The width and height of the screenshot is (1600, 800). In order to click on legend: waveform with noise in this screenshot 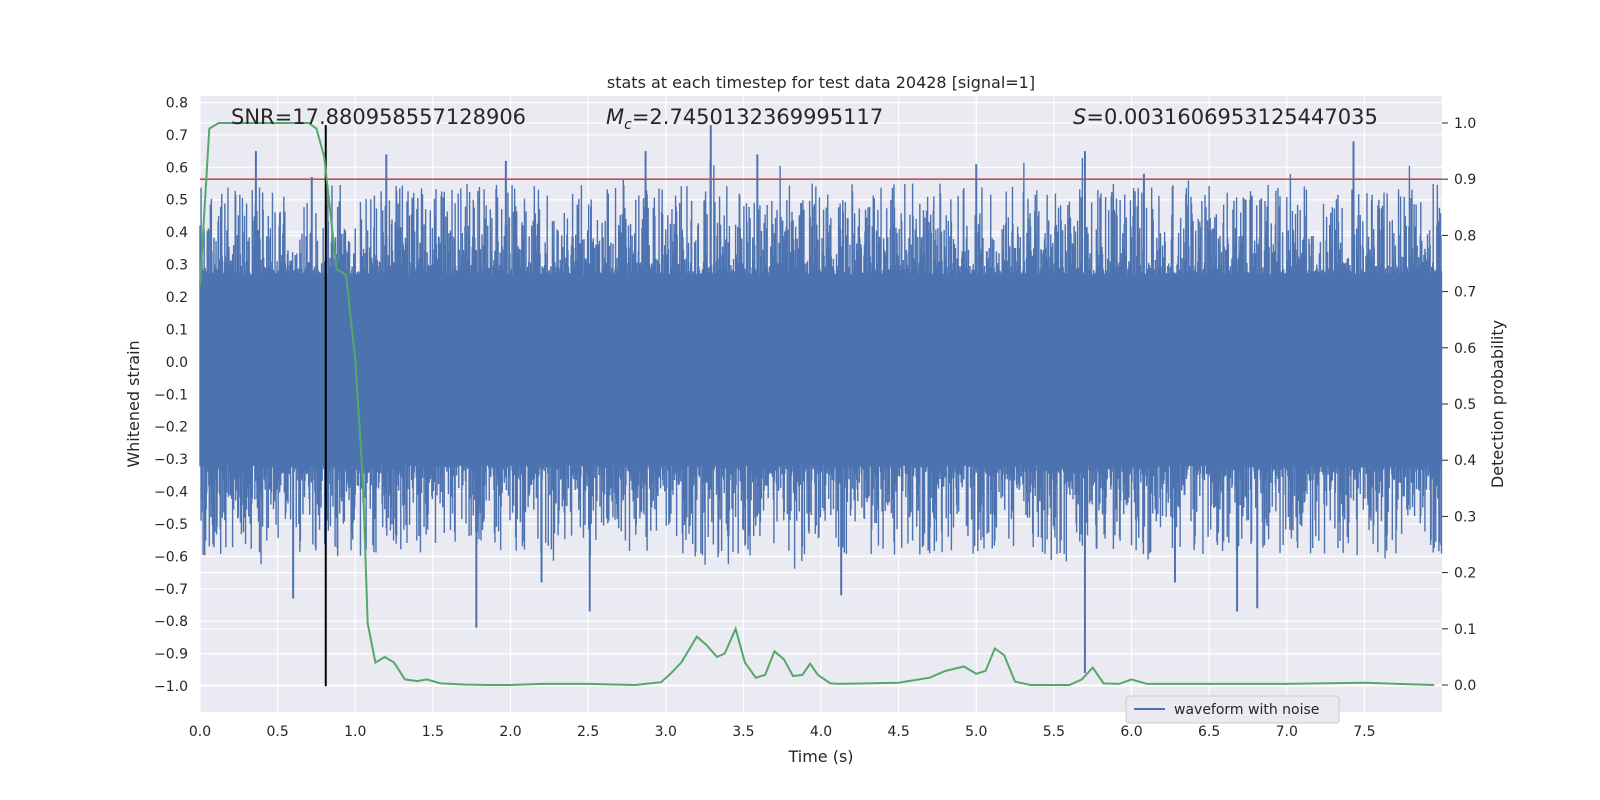, I will do `click(1232, 709)`.